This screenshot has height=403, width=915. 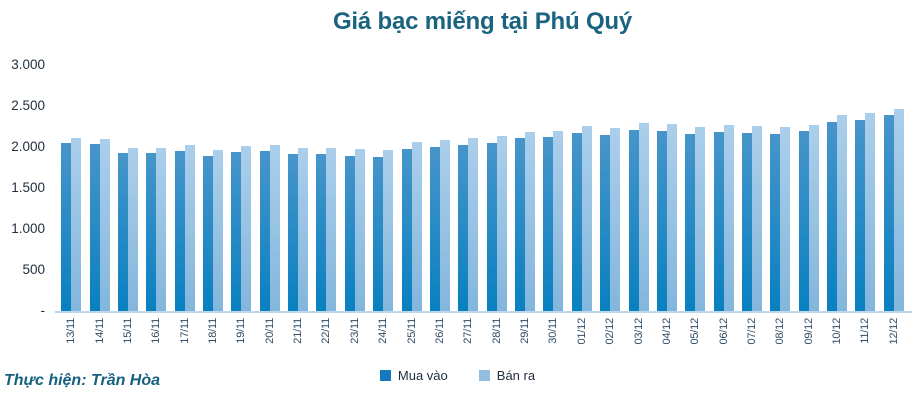 What do you see at coordinates (751, 331) in the screenshot?
I see `x-tick-label: 07/12` at bounding box center [751, 331].